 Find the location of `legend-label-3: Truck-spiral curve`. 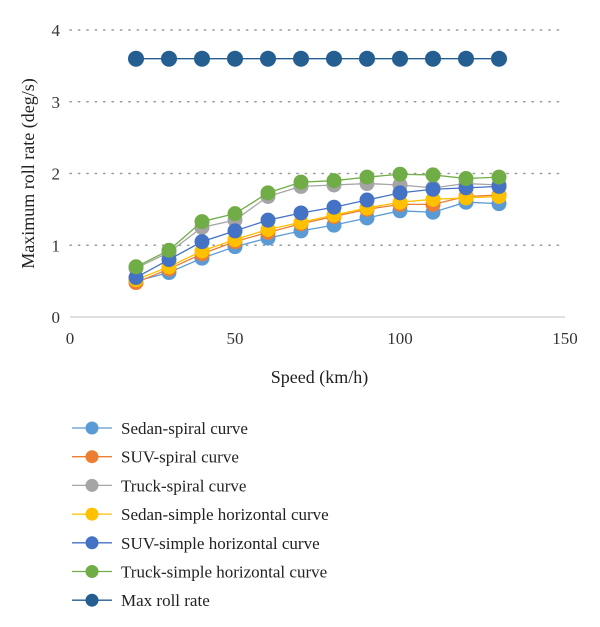

legend-label-3: Truck-spiral curve is located at coordinates (183, 485).